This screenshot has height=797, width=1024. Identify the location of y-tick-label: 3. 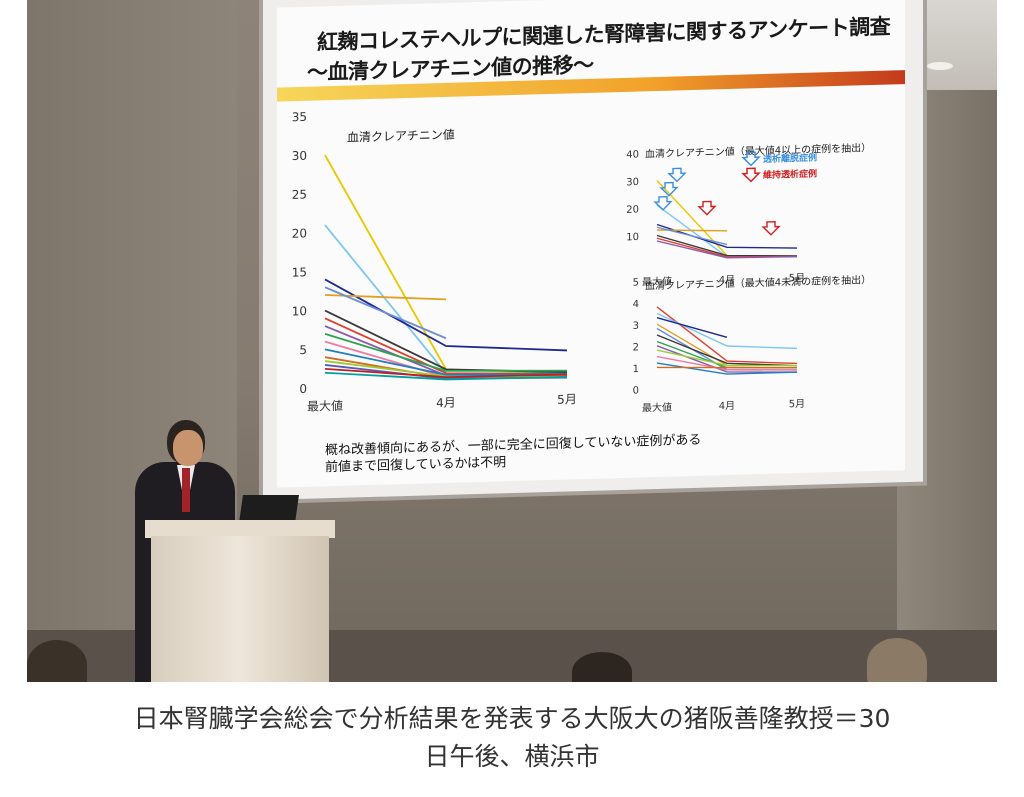
(636, 326).